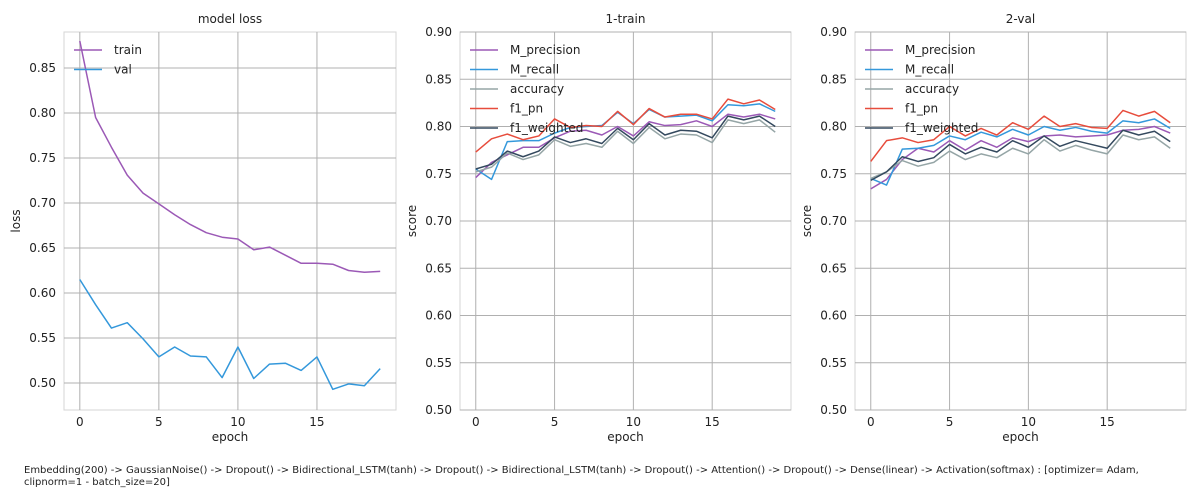 This screenshot has width=1200, height=500. Describe the element at coordinates (16, 220) in the screenshot. I see `y-axis-label: loss` at that location.